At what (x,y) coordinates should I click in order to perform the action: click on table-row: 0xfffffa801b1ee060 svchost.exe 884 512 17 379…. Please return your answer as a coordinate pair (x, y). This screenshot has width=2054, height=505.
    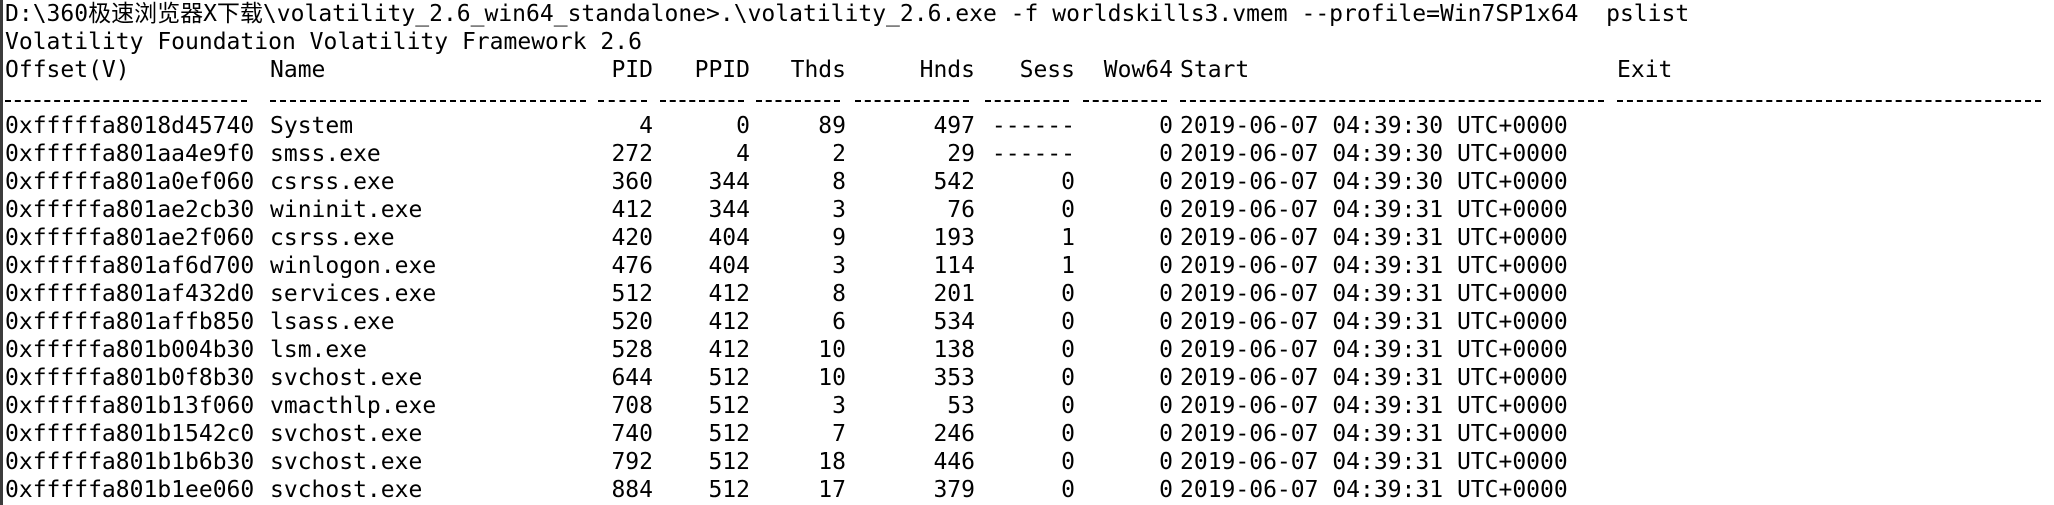
    Looking at the image, I should click on (1025, 490).